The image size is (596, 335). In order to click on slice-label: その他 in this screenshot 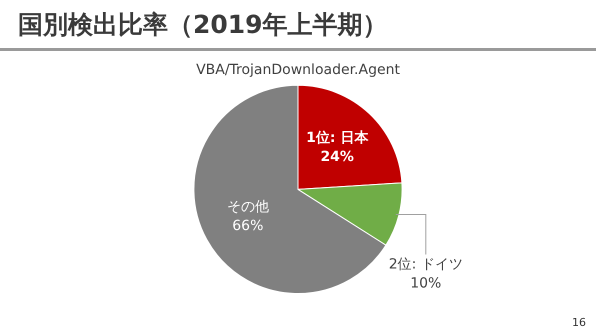, I will do `click(247, 207)`.